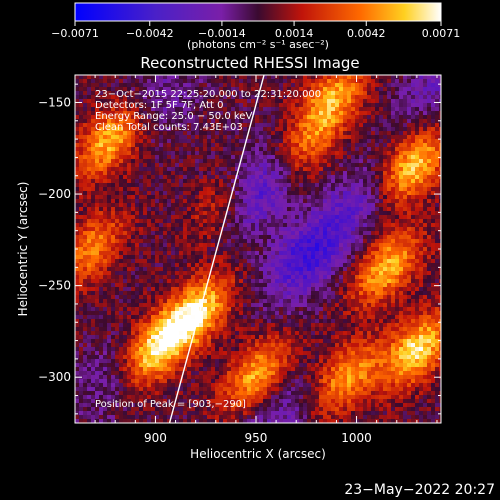  What do you see at coordinates (54, 286) in the screenshot?
I see `y-tick-label: −250` at bounding box center [54, 286].